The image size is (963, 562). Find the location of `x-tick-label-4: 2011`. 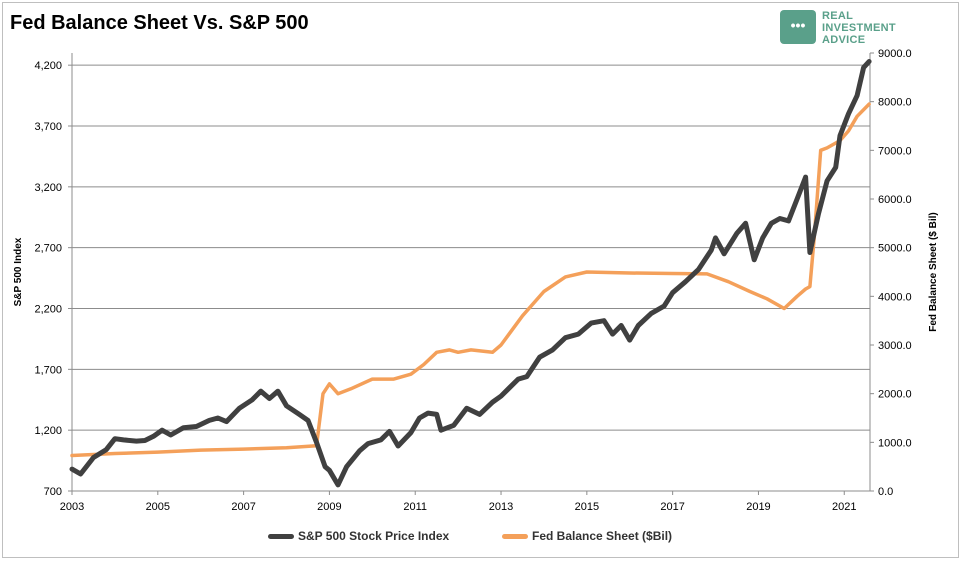

x-tick-label-4: 2011 is located at coordinates (415, 507).